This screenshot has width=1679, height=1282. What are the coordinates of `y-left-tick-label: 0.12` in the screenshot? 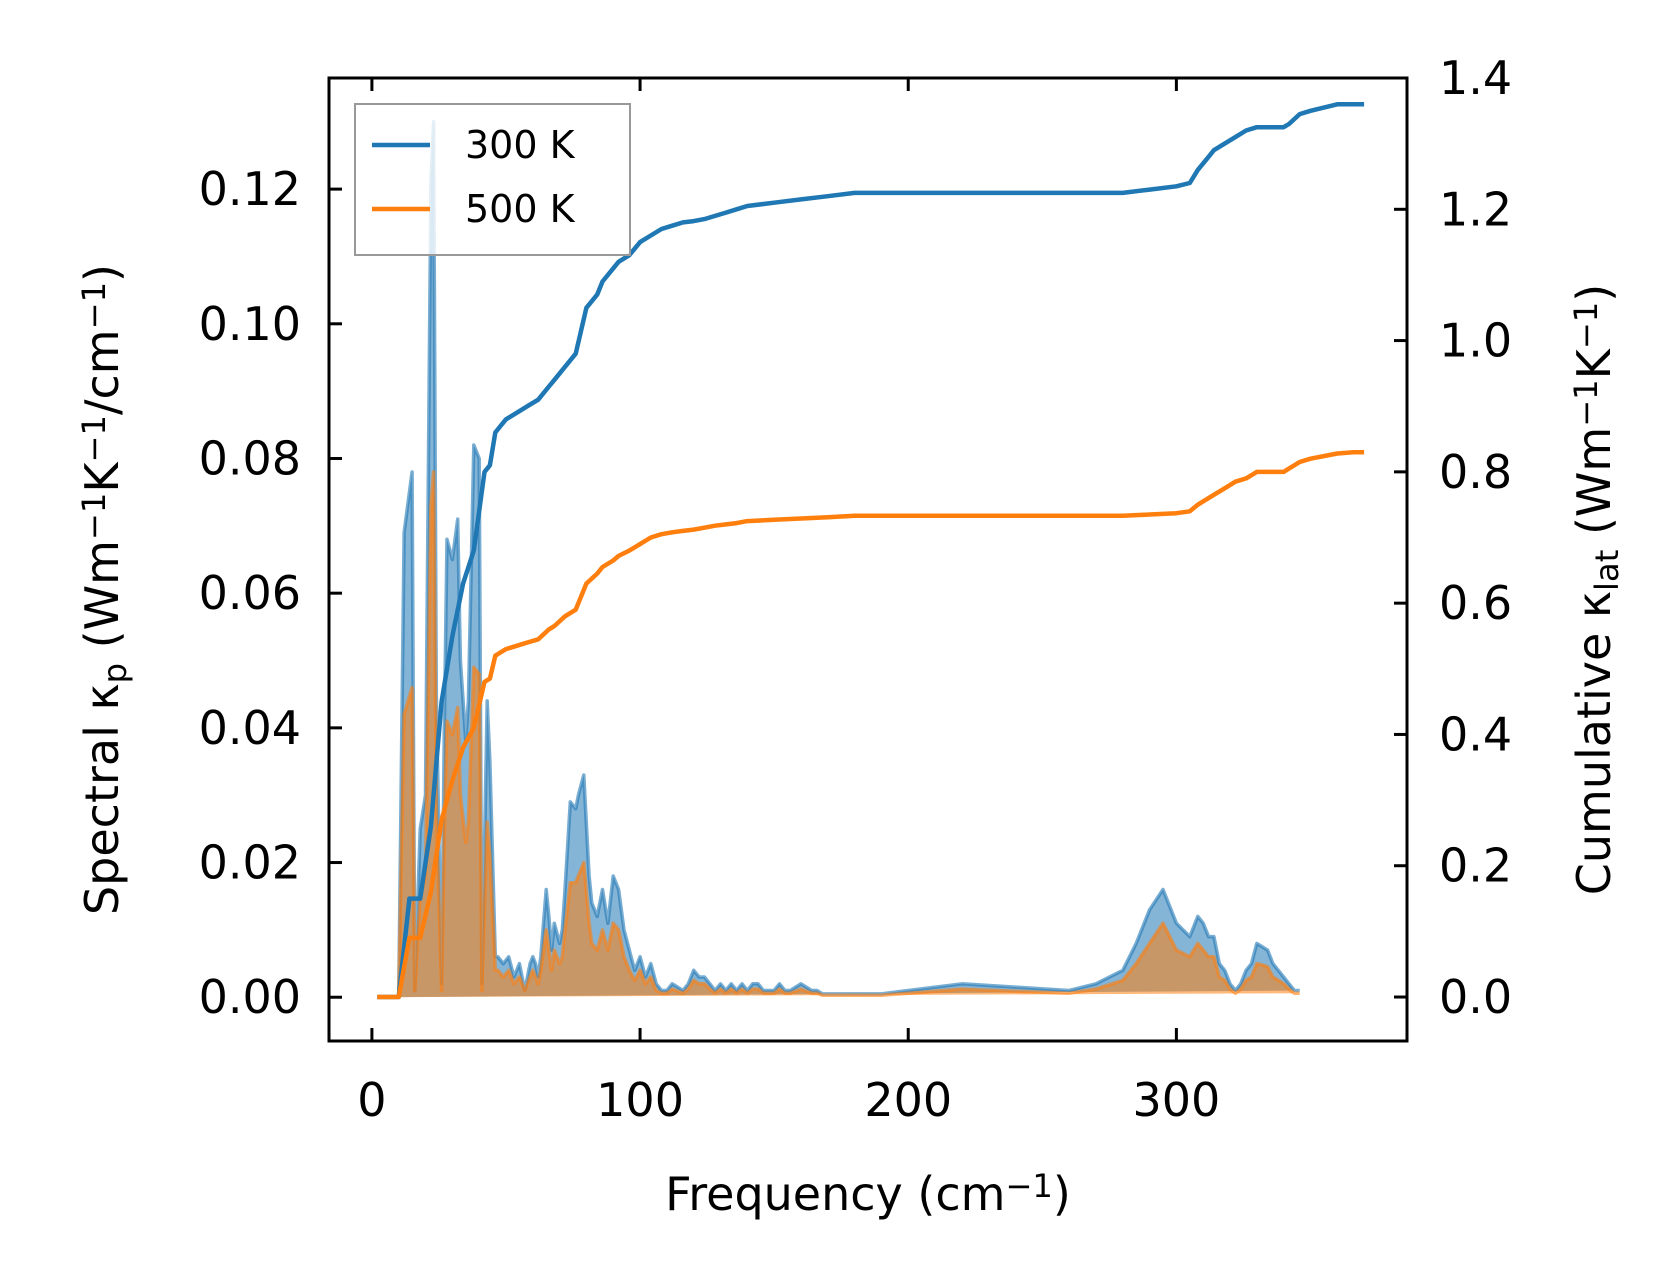 It's located at (250, 189).